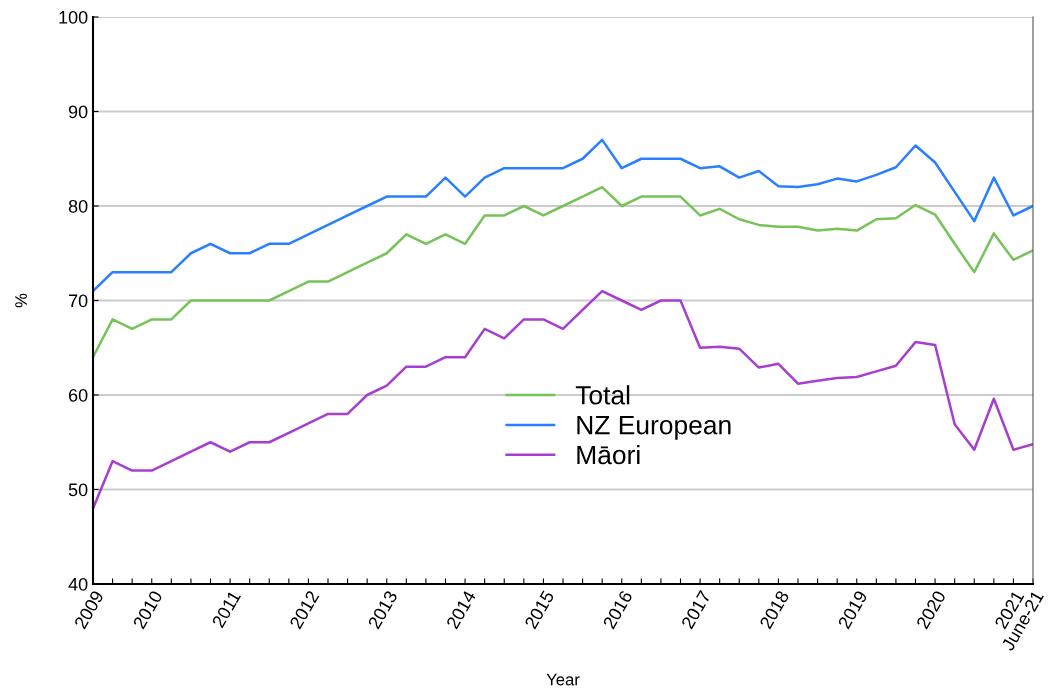 The width and height of the screenshot is (1064, 698). Describe the element at coordinates (78, 206) in the screenshot. I see `y-tick-label: 80` at that location.